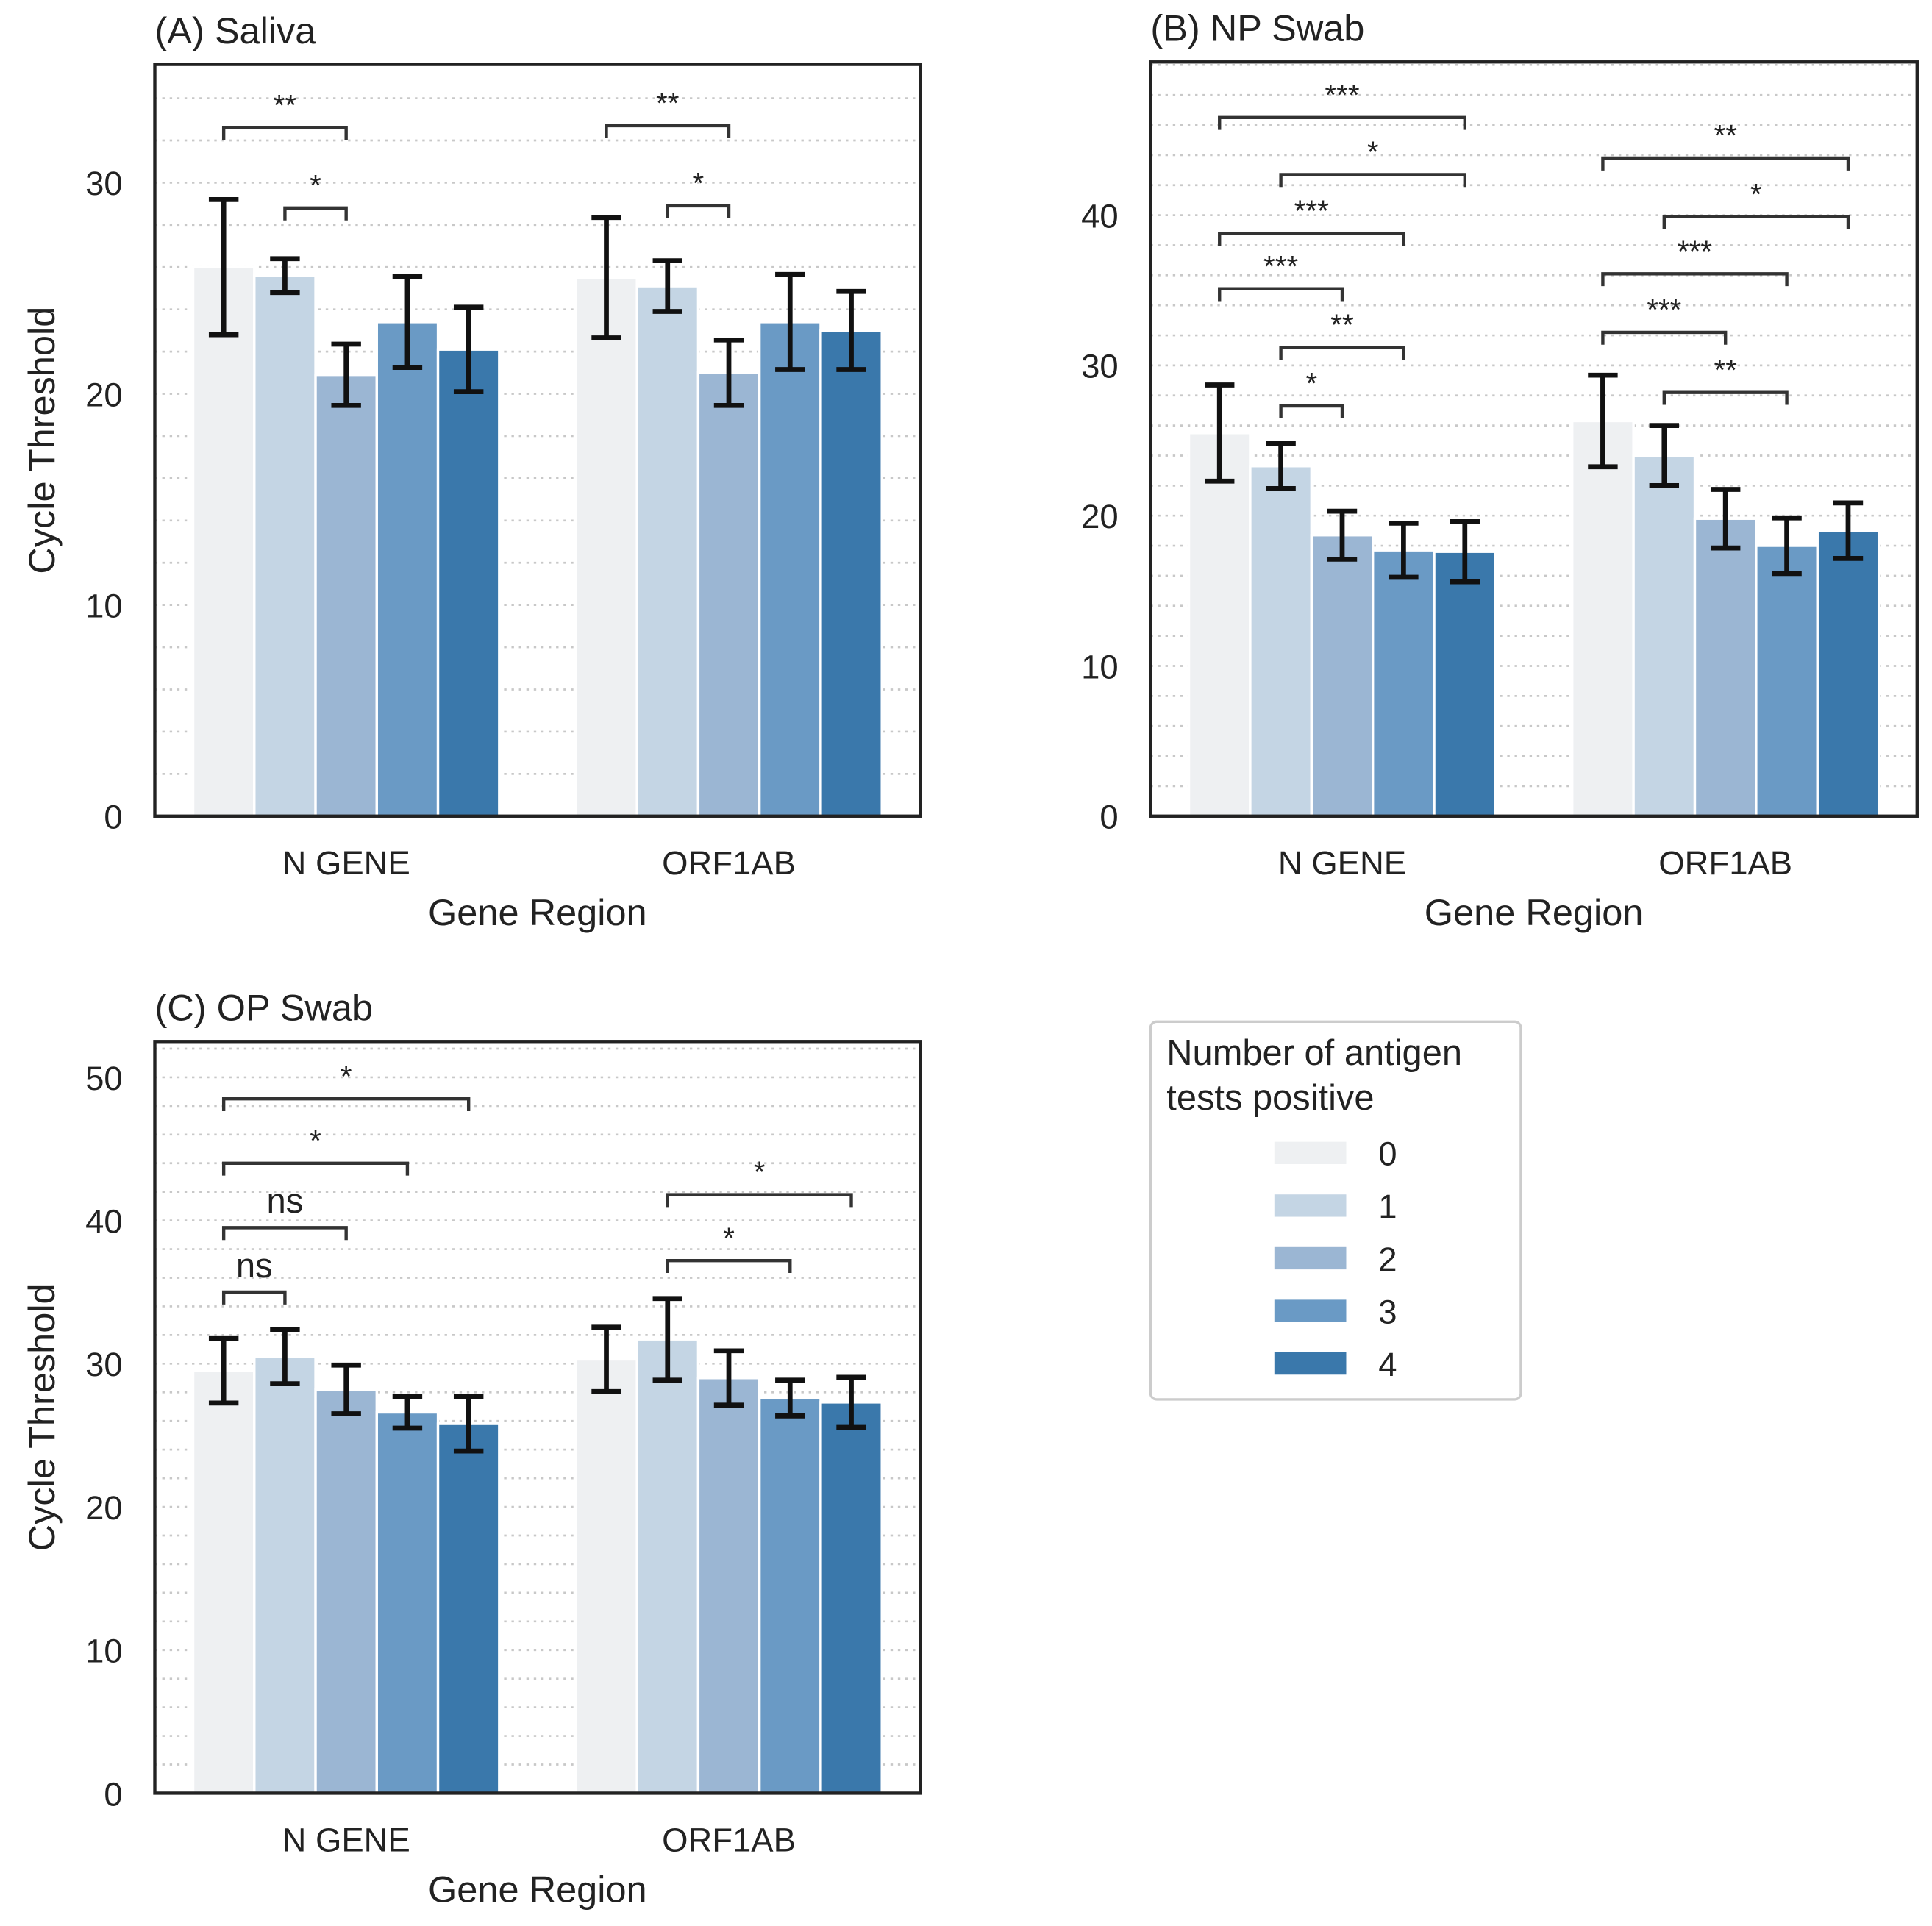 The height and width of the screenshot is (1926, 1932). I want to click on legend: Number of antigen tests positive 0 1 2 3 4, so click(1335, 1211).